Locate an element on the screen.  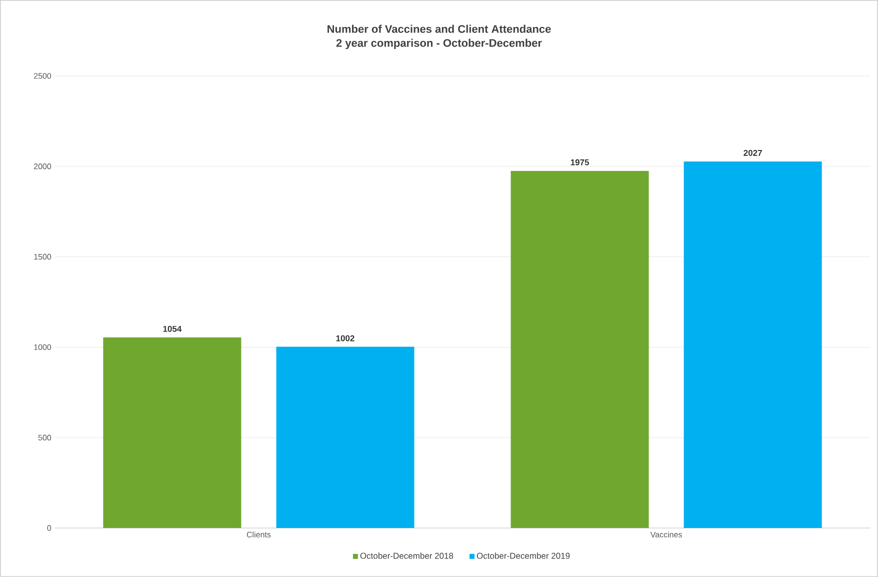
data-label: 1975 is located at coordinates (579, 162).